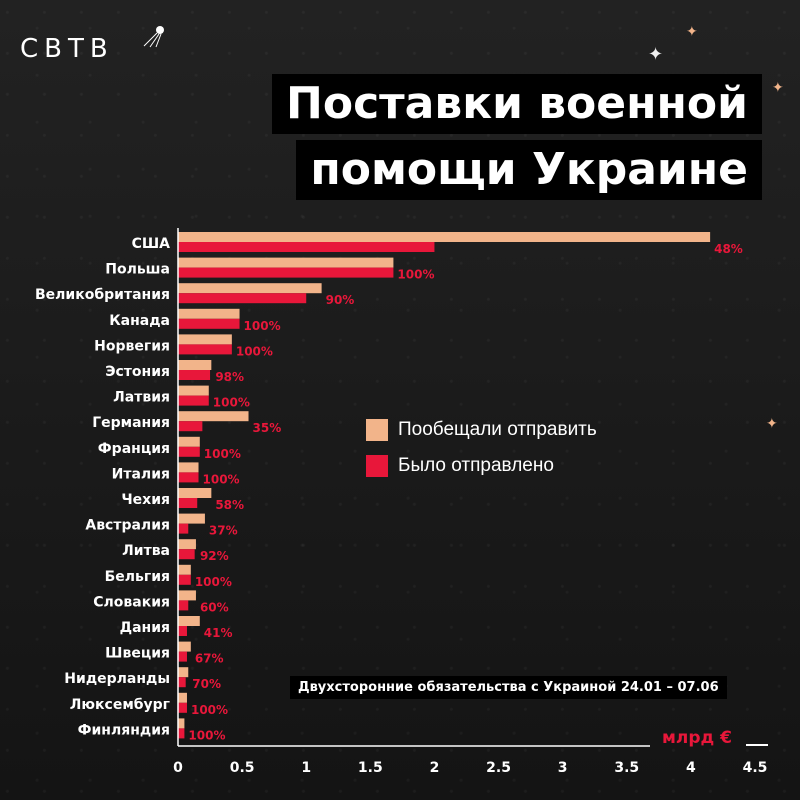 The width and height of the screenshot is (800, 800). Describe the element at coordinates (218, 633) in the screenshot. I see `data-label: 41%` at that location.